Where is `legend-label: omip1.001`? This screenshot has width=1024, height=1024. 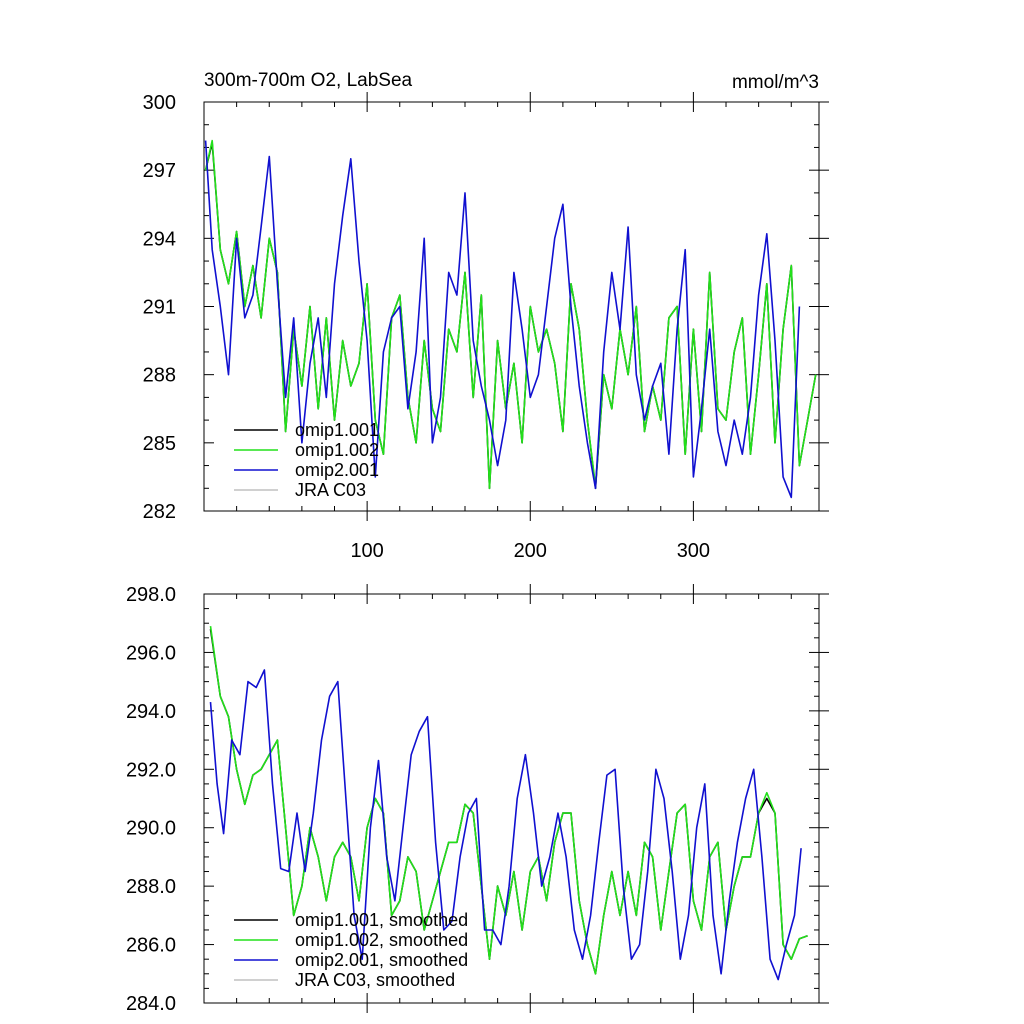 legend-label: omip1.001 is located at coordinates (337, 430).